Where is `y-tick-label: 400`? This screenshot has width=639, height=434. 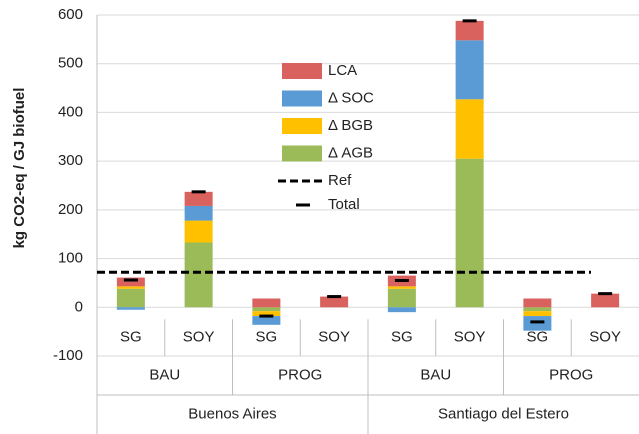
y-tick-label: 400 is located at coordinates (70, 111).